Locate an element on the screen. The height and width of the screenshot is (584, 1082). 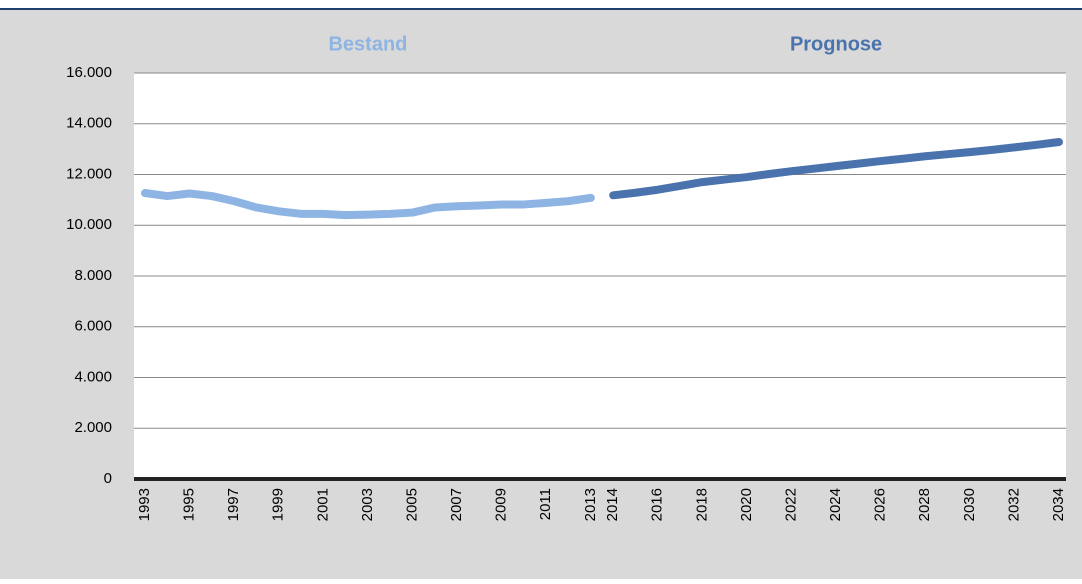
x-tick-label: 2032 is located at coordinates (1013, 504).